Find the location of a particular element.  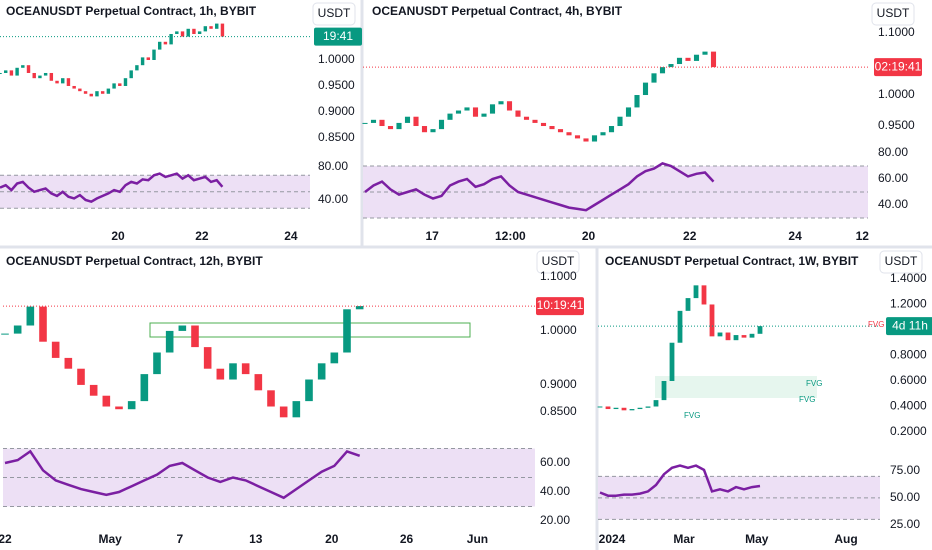

x-tick-label: 22 is located at coordinates (202, 236).